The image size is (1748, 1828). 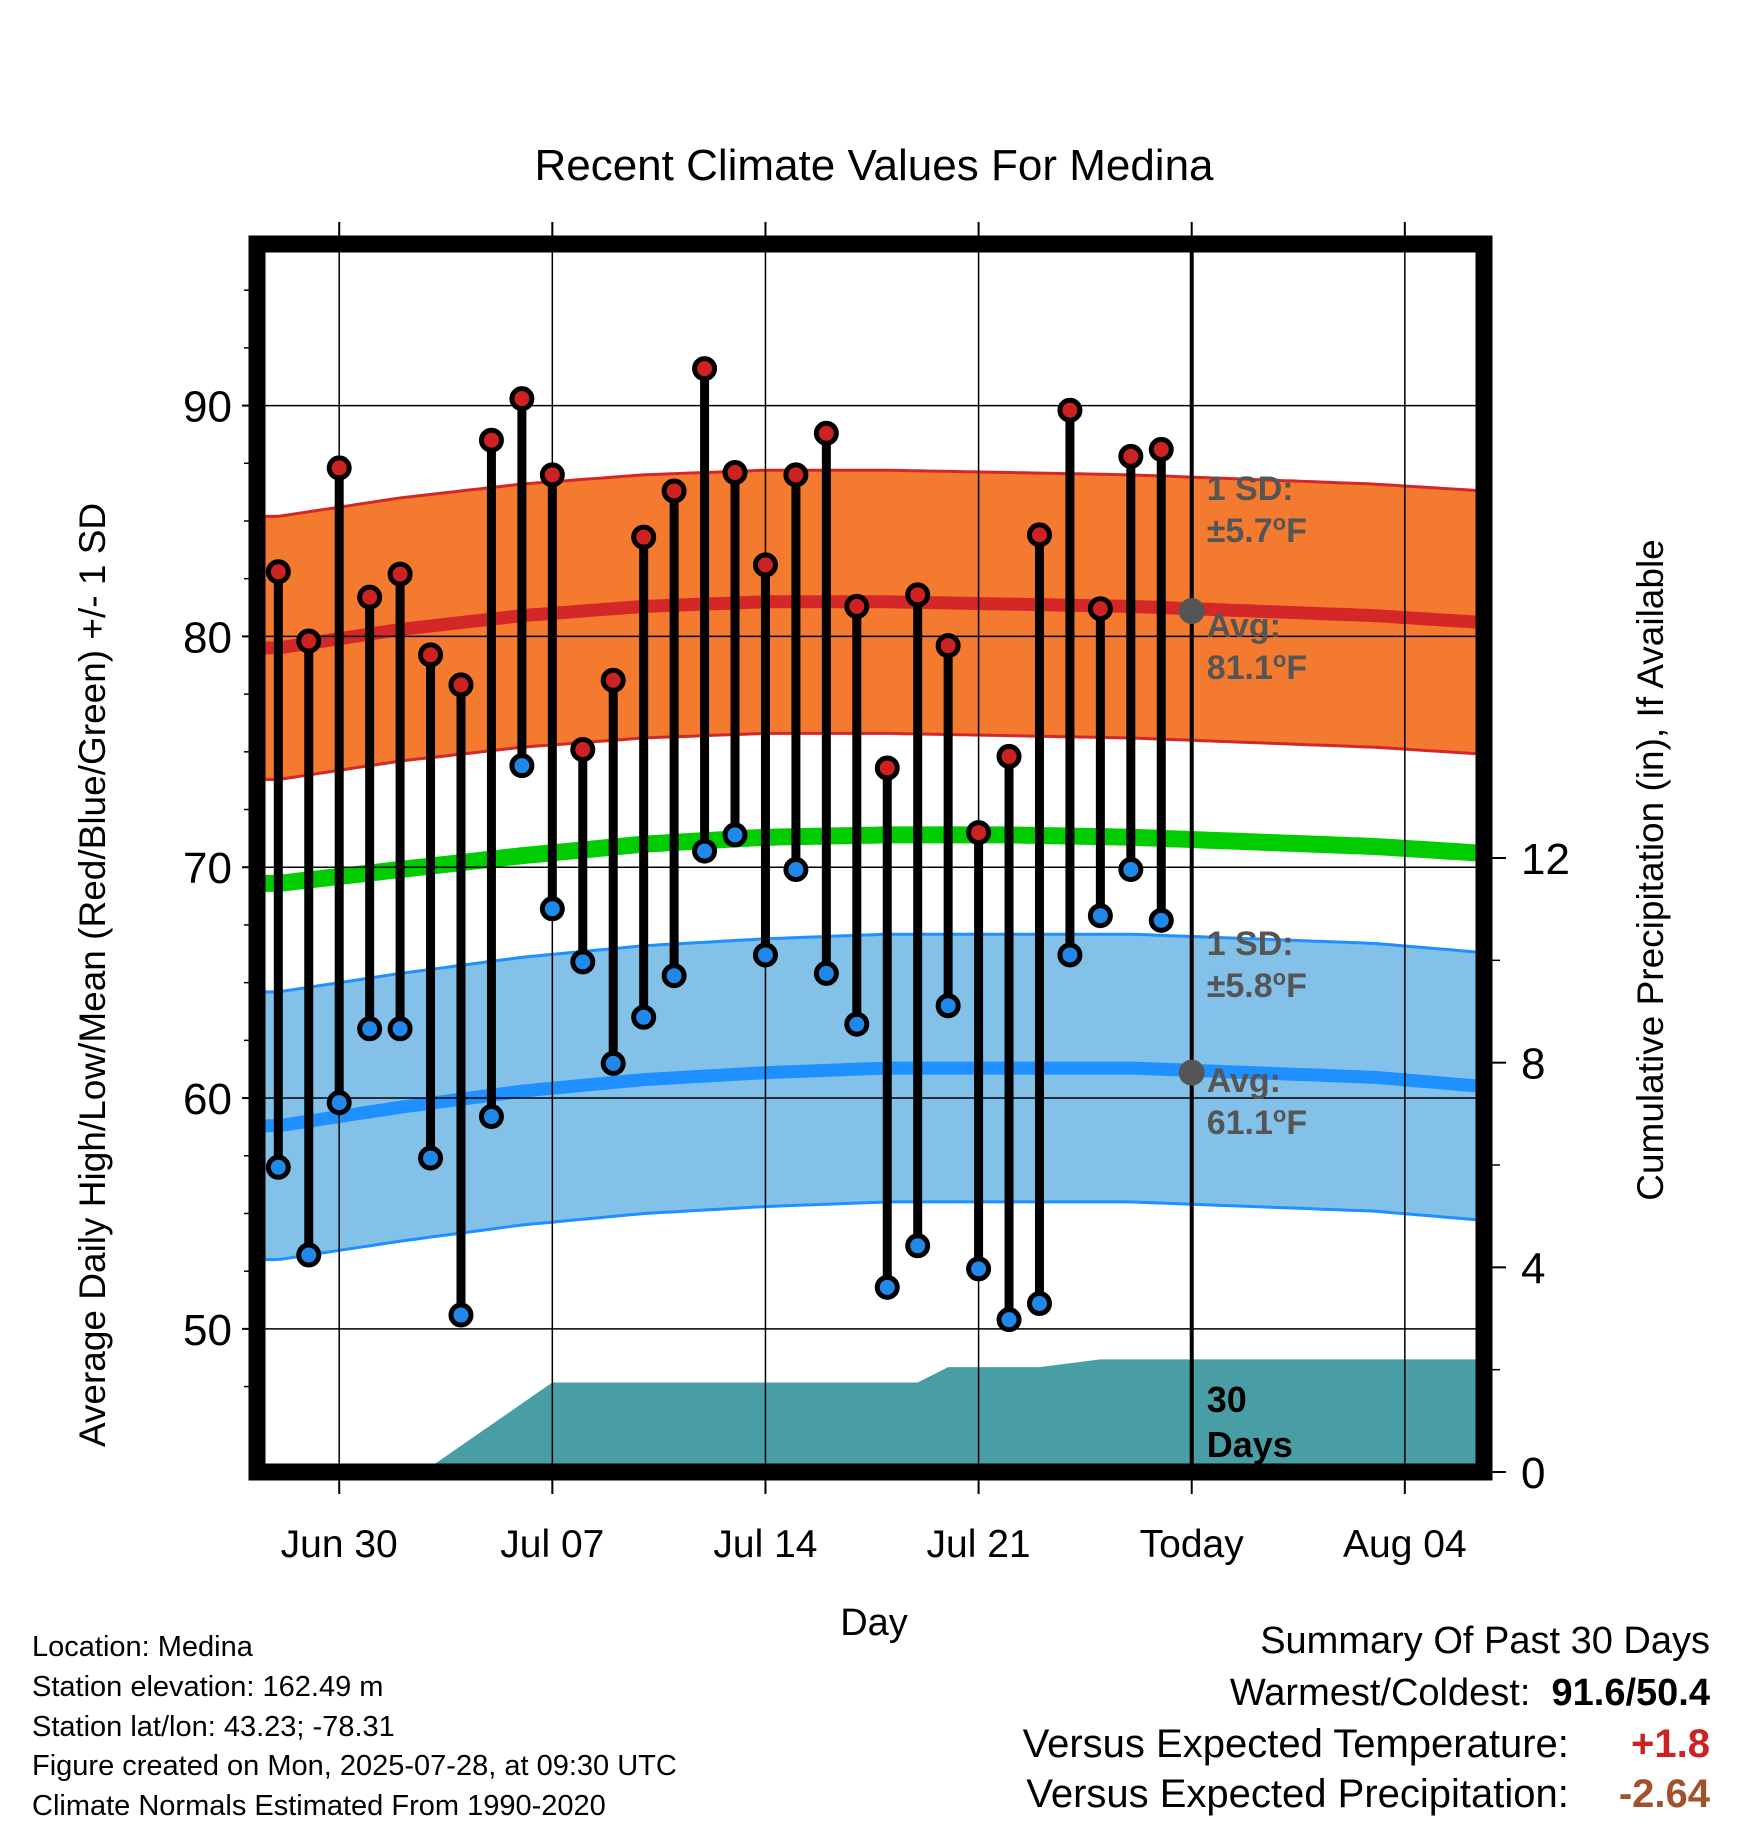 What do you see at coordinates (1244, 1081) in the screenshot?
I see `low-avg-annotation-label: Avg:` at bounding box center [1244, 1081].